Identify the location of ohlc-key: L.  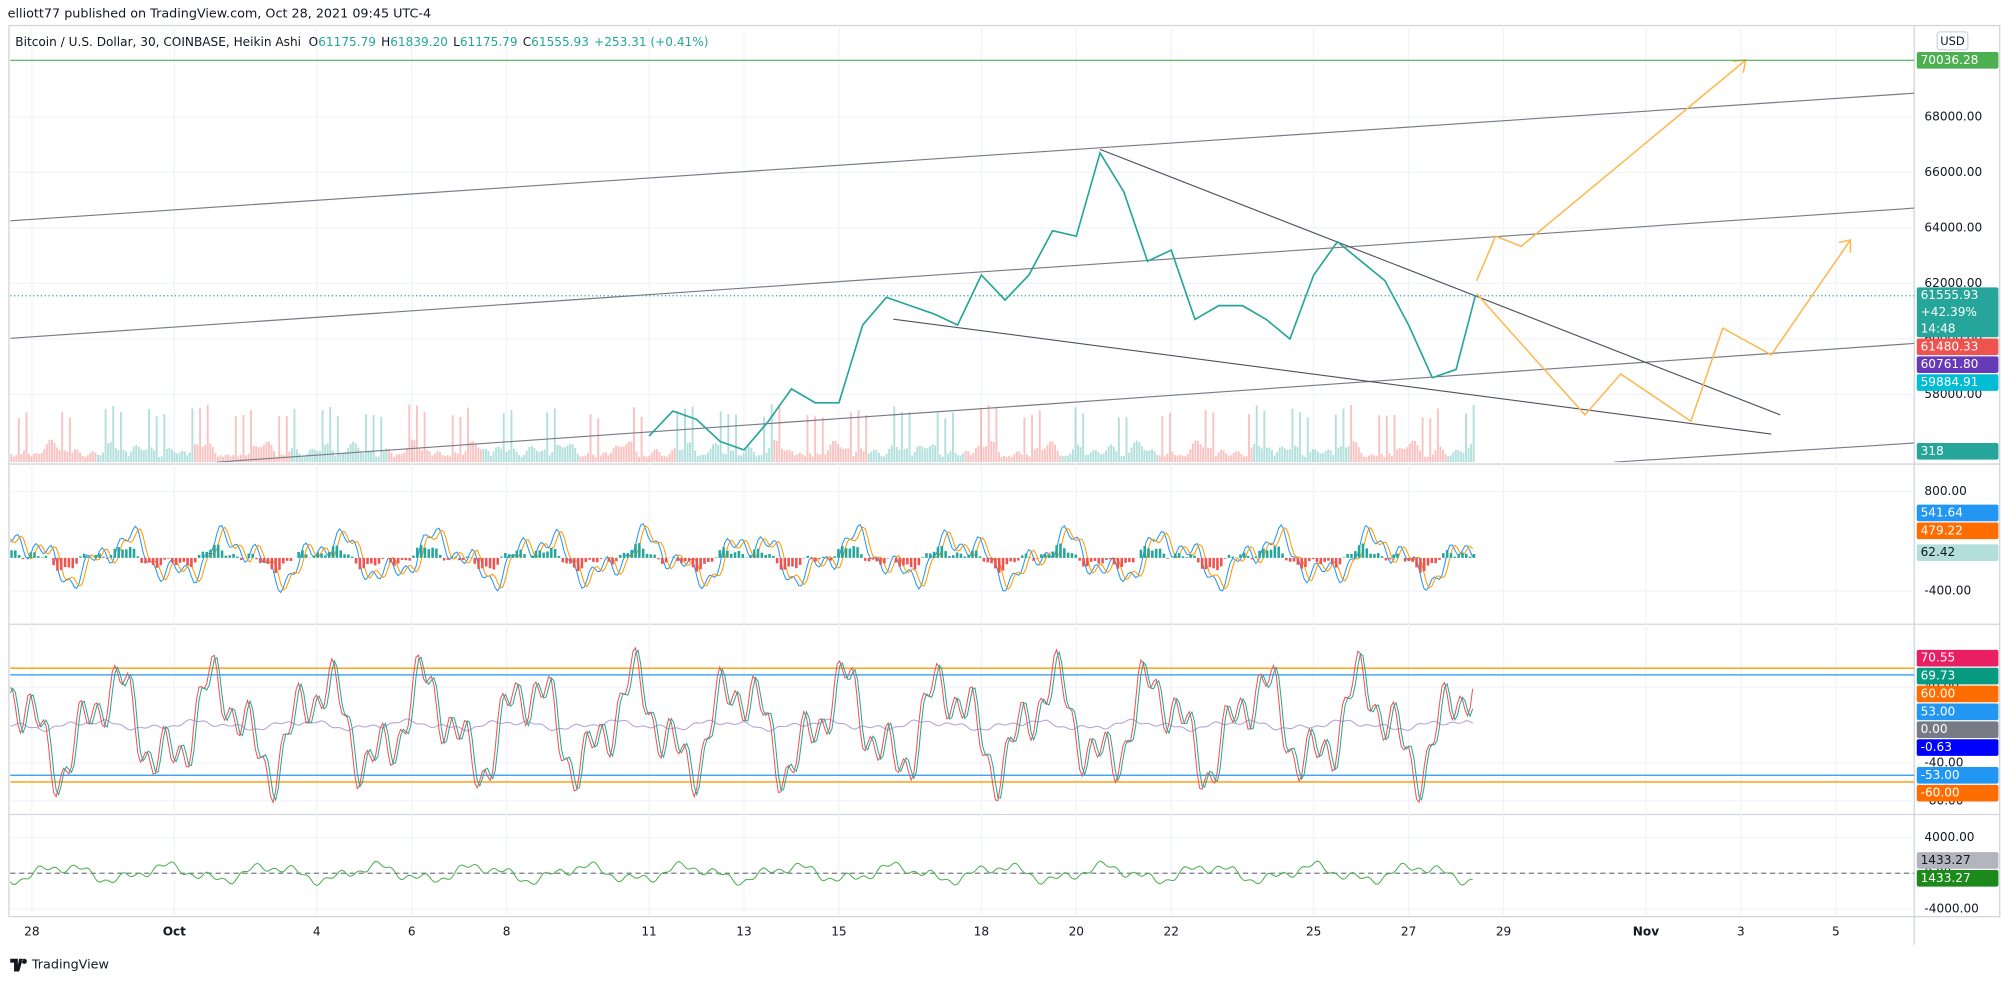
(456, 42).